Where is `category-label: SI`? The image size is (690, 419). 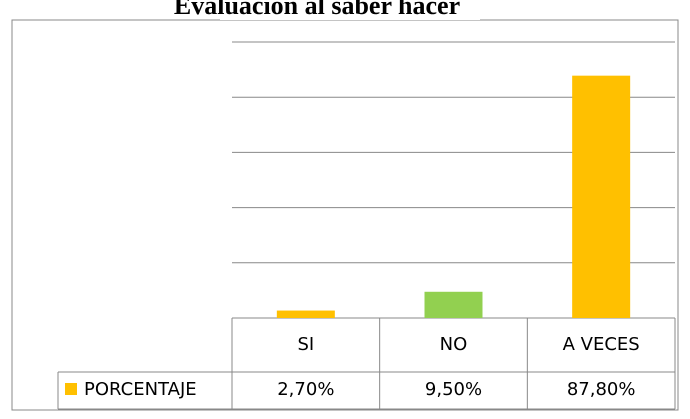 category-label: SI is located at coordinates (305, 344).